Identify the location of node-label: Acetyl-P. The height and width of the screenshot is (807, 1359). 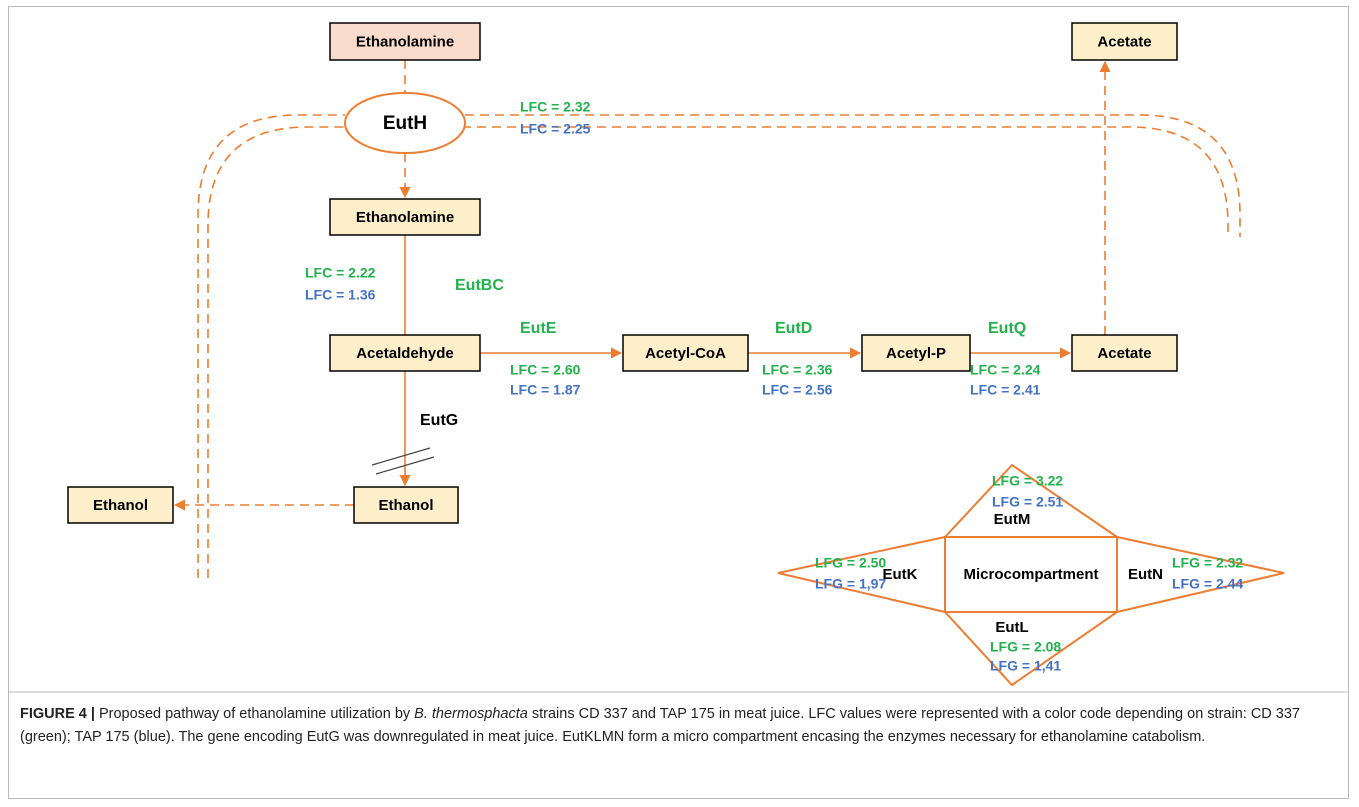
(916, 353).